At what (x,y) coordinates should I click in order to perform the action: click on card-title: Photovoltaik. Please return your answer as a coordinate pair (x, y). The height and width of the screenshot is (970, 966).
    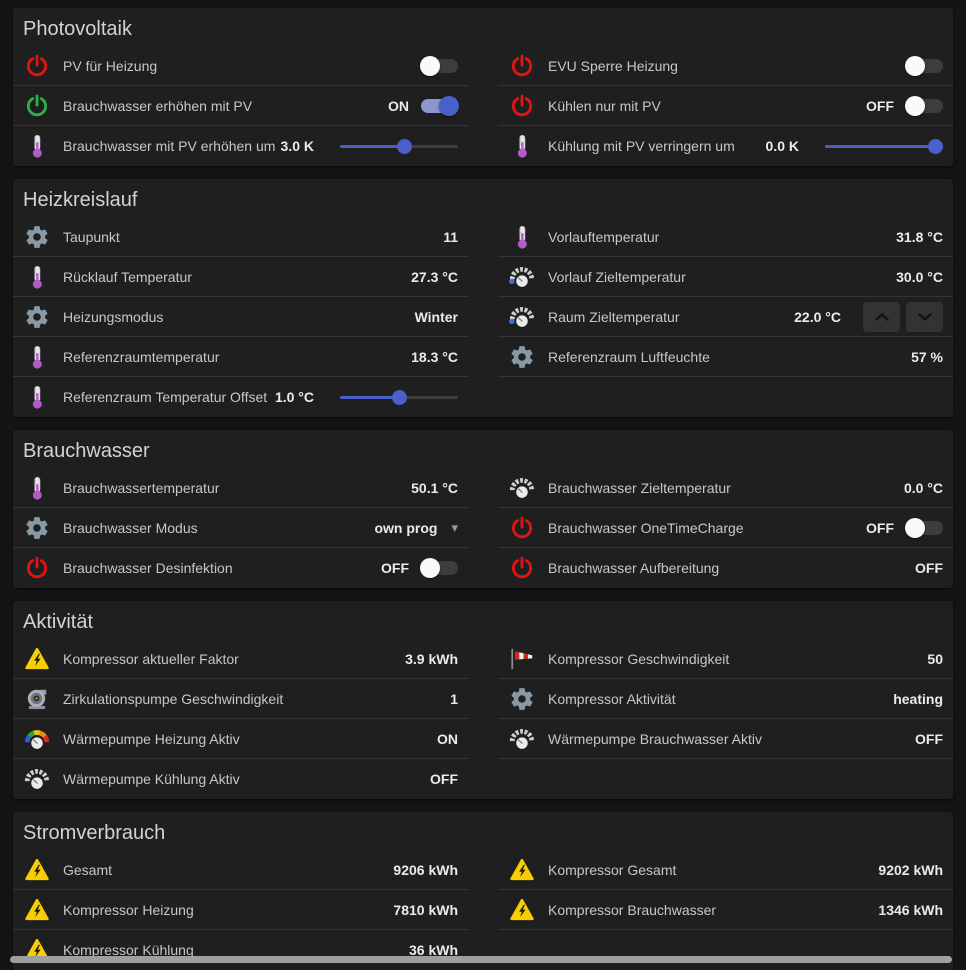
    Looking at the image, I should click on (483, 27).